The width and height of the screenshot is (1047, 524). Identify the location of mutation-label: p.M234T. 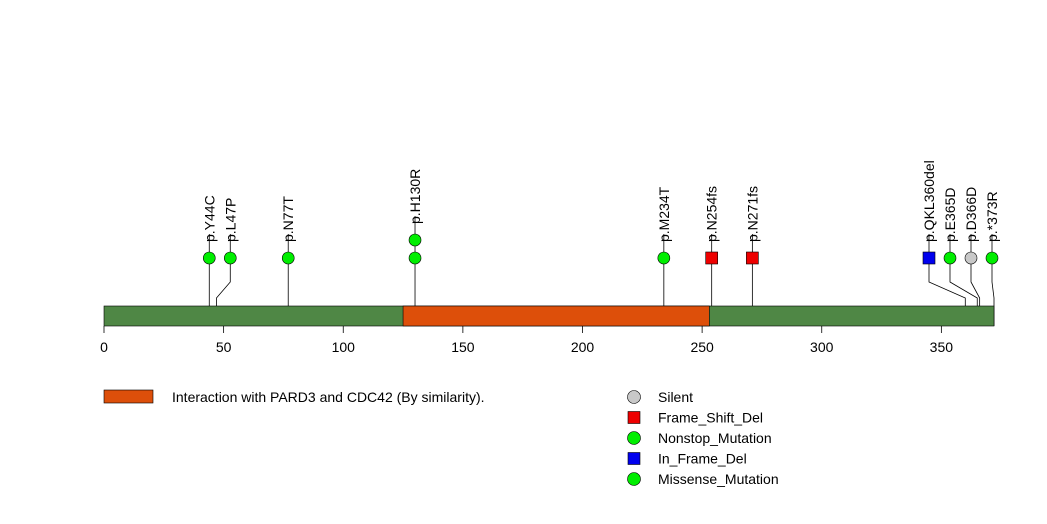
(664, 214).